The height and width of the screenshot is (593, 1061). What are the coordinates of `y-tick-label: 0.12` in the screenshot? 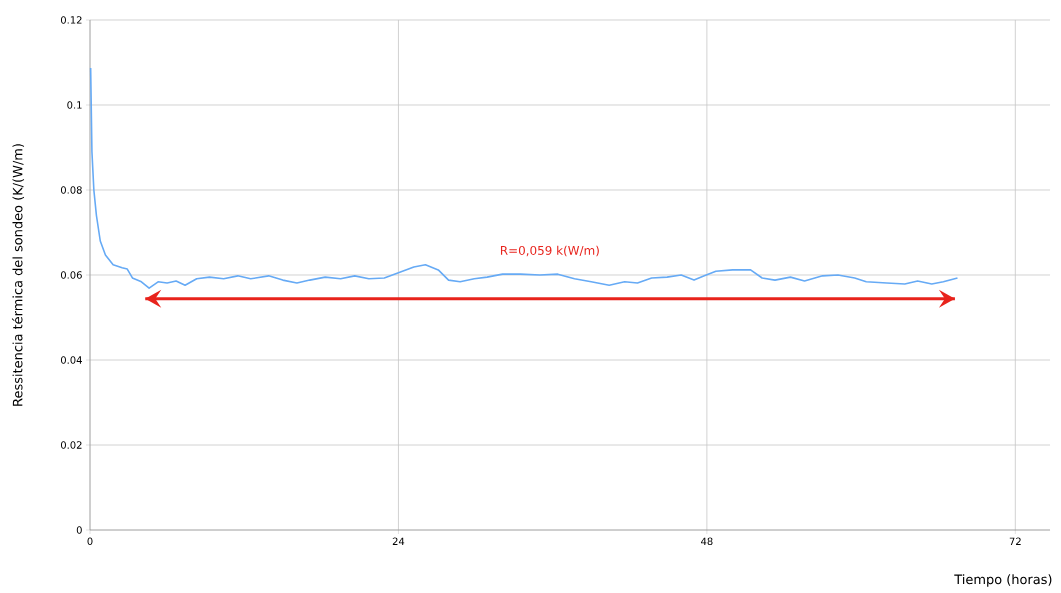 It's located at (71, 20).